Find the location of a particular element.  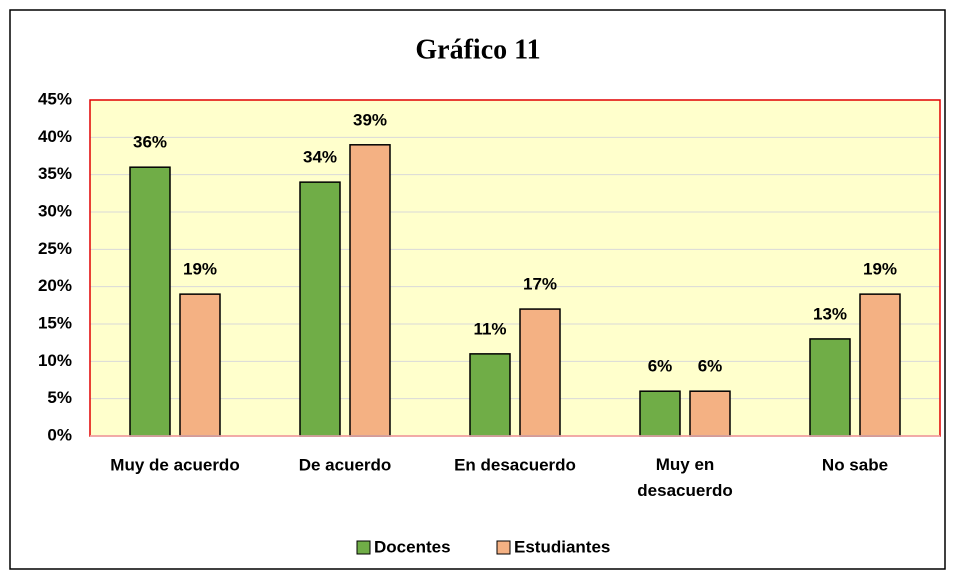

data-label: 34% is located at coordinates (320, 157).